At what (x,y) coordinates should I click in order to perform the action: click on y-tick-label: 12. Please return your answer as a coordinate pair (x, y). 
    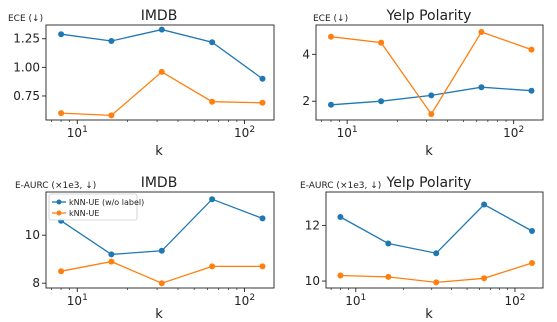
    Looking at the image, I should click on (312, 225).